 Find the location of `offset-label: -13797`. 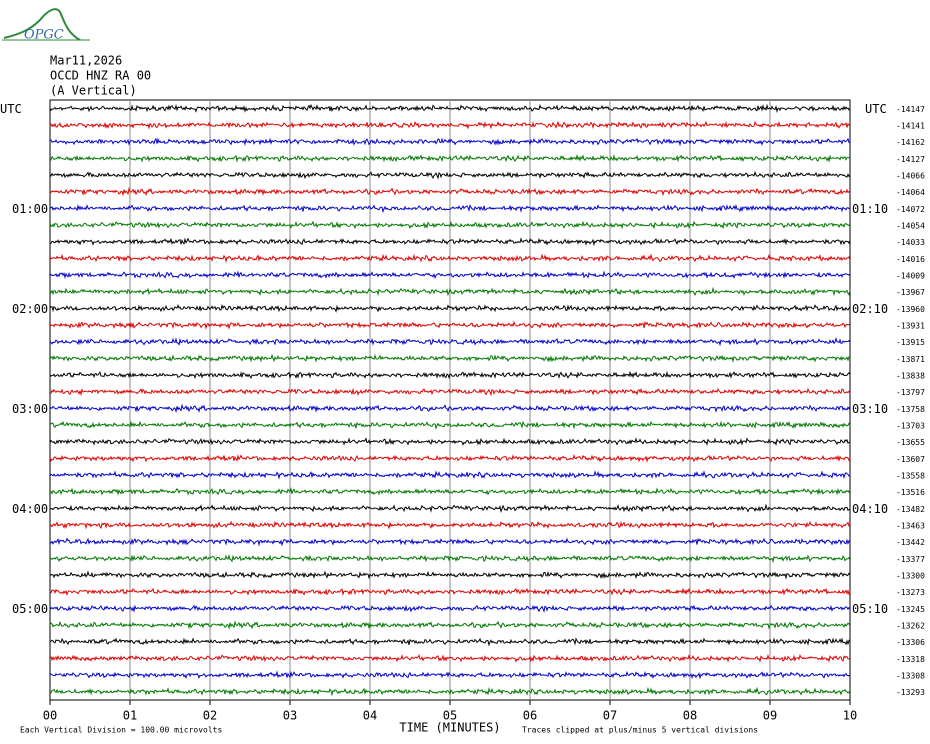

offset-label: -13797 is located at coordinates (910, 392).